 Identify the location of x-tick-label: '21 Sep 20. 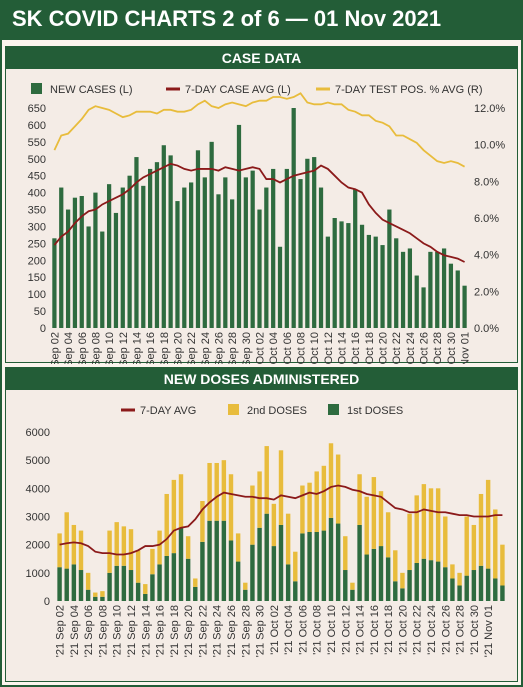
(189, 631).